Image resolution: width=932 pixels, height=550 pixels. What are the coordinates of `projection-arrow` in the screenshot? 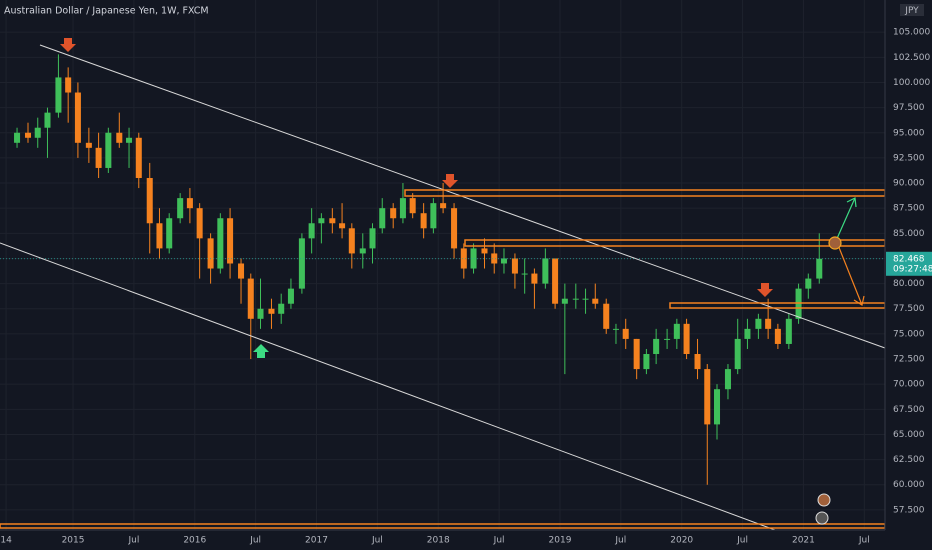 It's located at (850, 275).